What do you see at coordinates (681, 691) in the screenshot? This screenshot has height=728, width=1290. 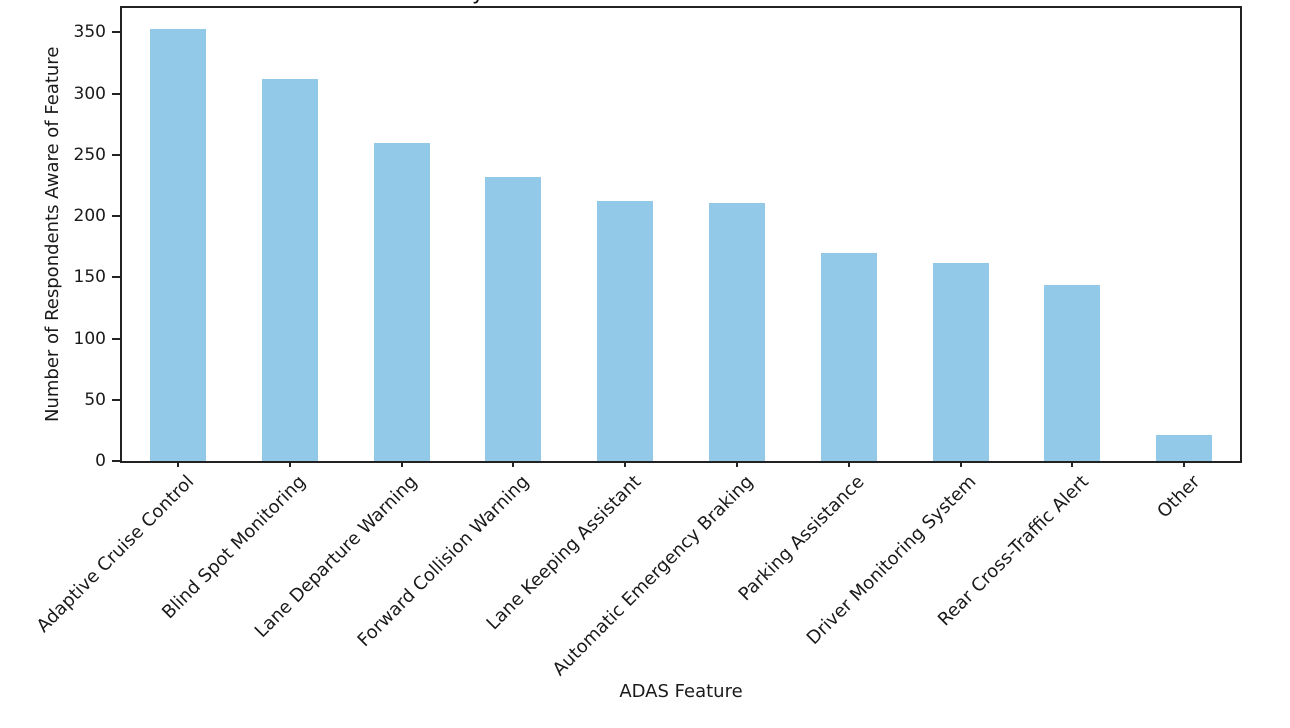 I see `x-axis-label: ADAS Feature` at bounding box center [681, 691].